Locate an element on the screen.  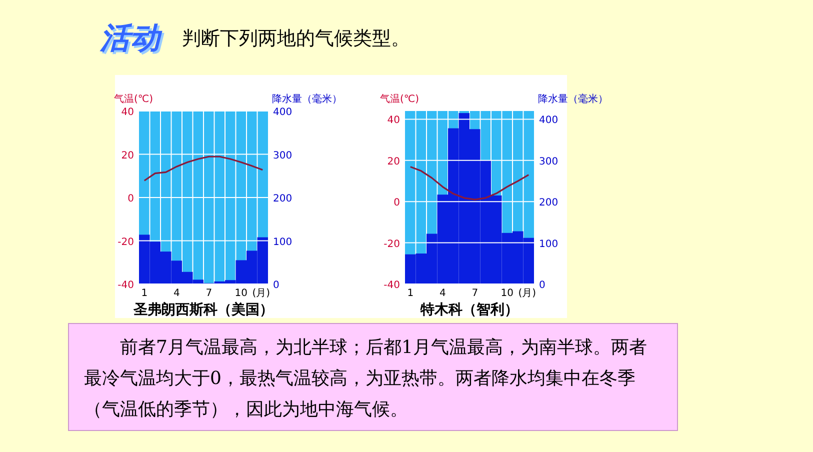
text: 判断下列两地的气候类型。 is located at coordinates (296, 39).